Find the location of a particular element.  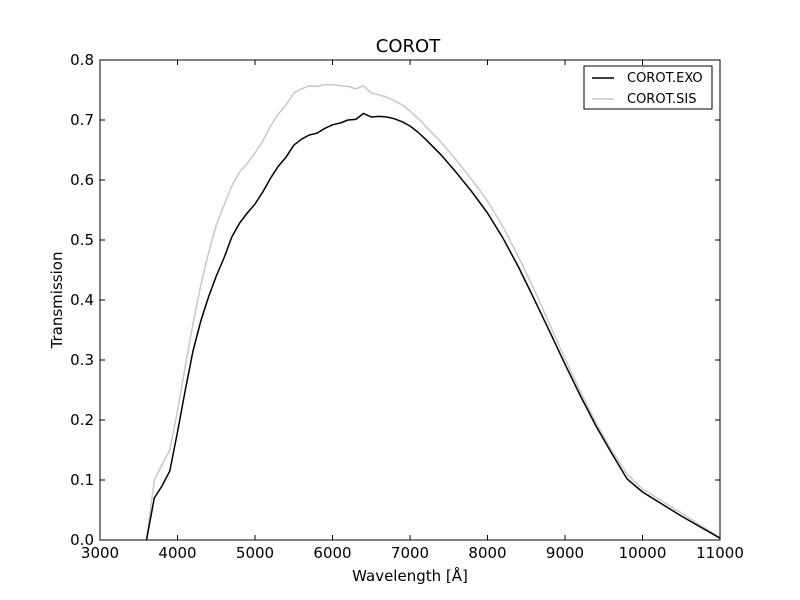

x-tick-label: 7000 is located at coordinates (410, 553).